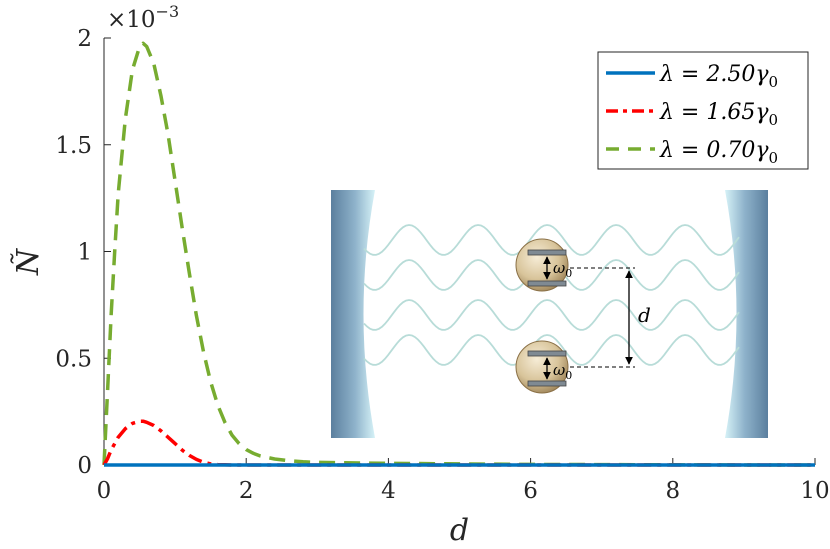 The width and height of the screenshot is (830, 549). I want to click on legend-entry-label: λ = 1.65γ0, so click(718, 114).